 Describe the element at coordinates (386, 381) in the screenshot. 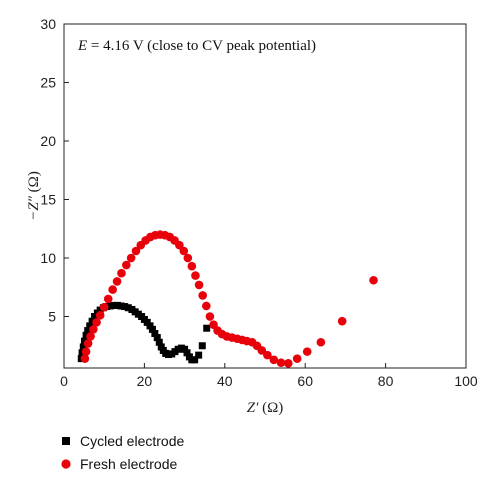

I see `x-tick-label: 80` at that location.